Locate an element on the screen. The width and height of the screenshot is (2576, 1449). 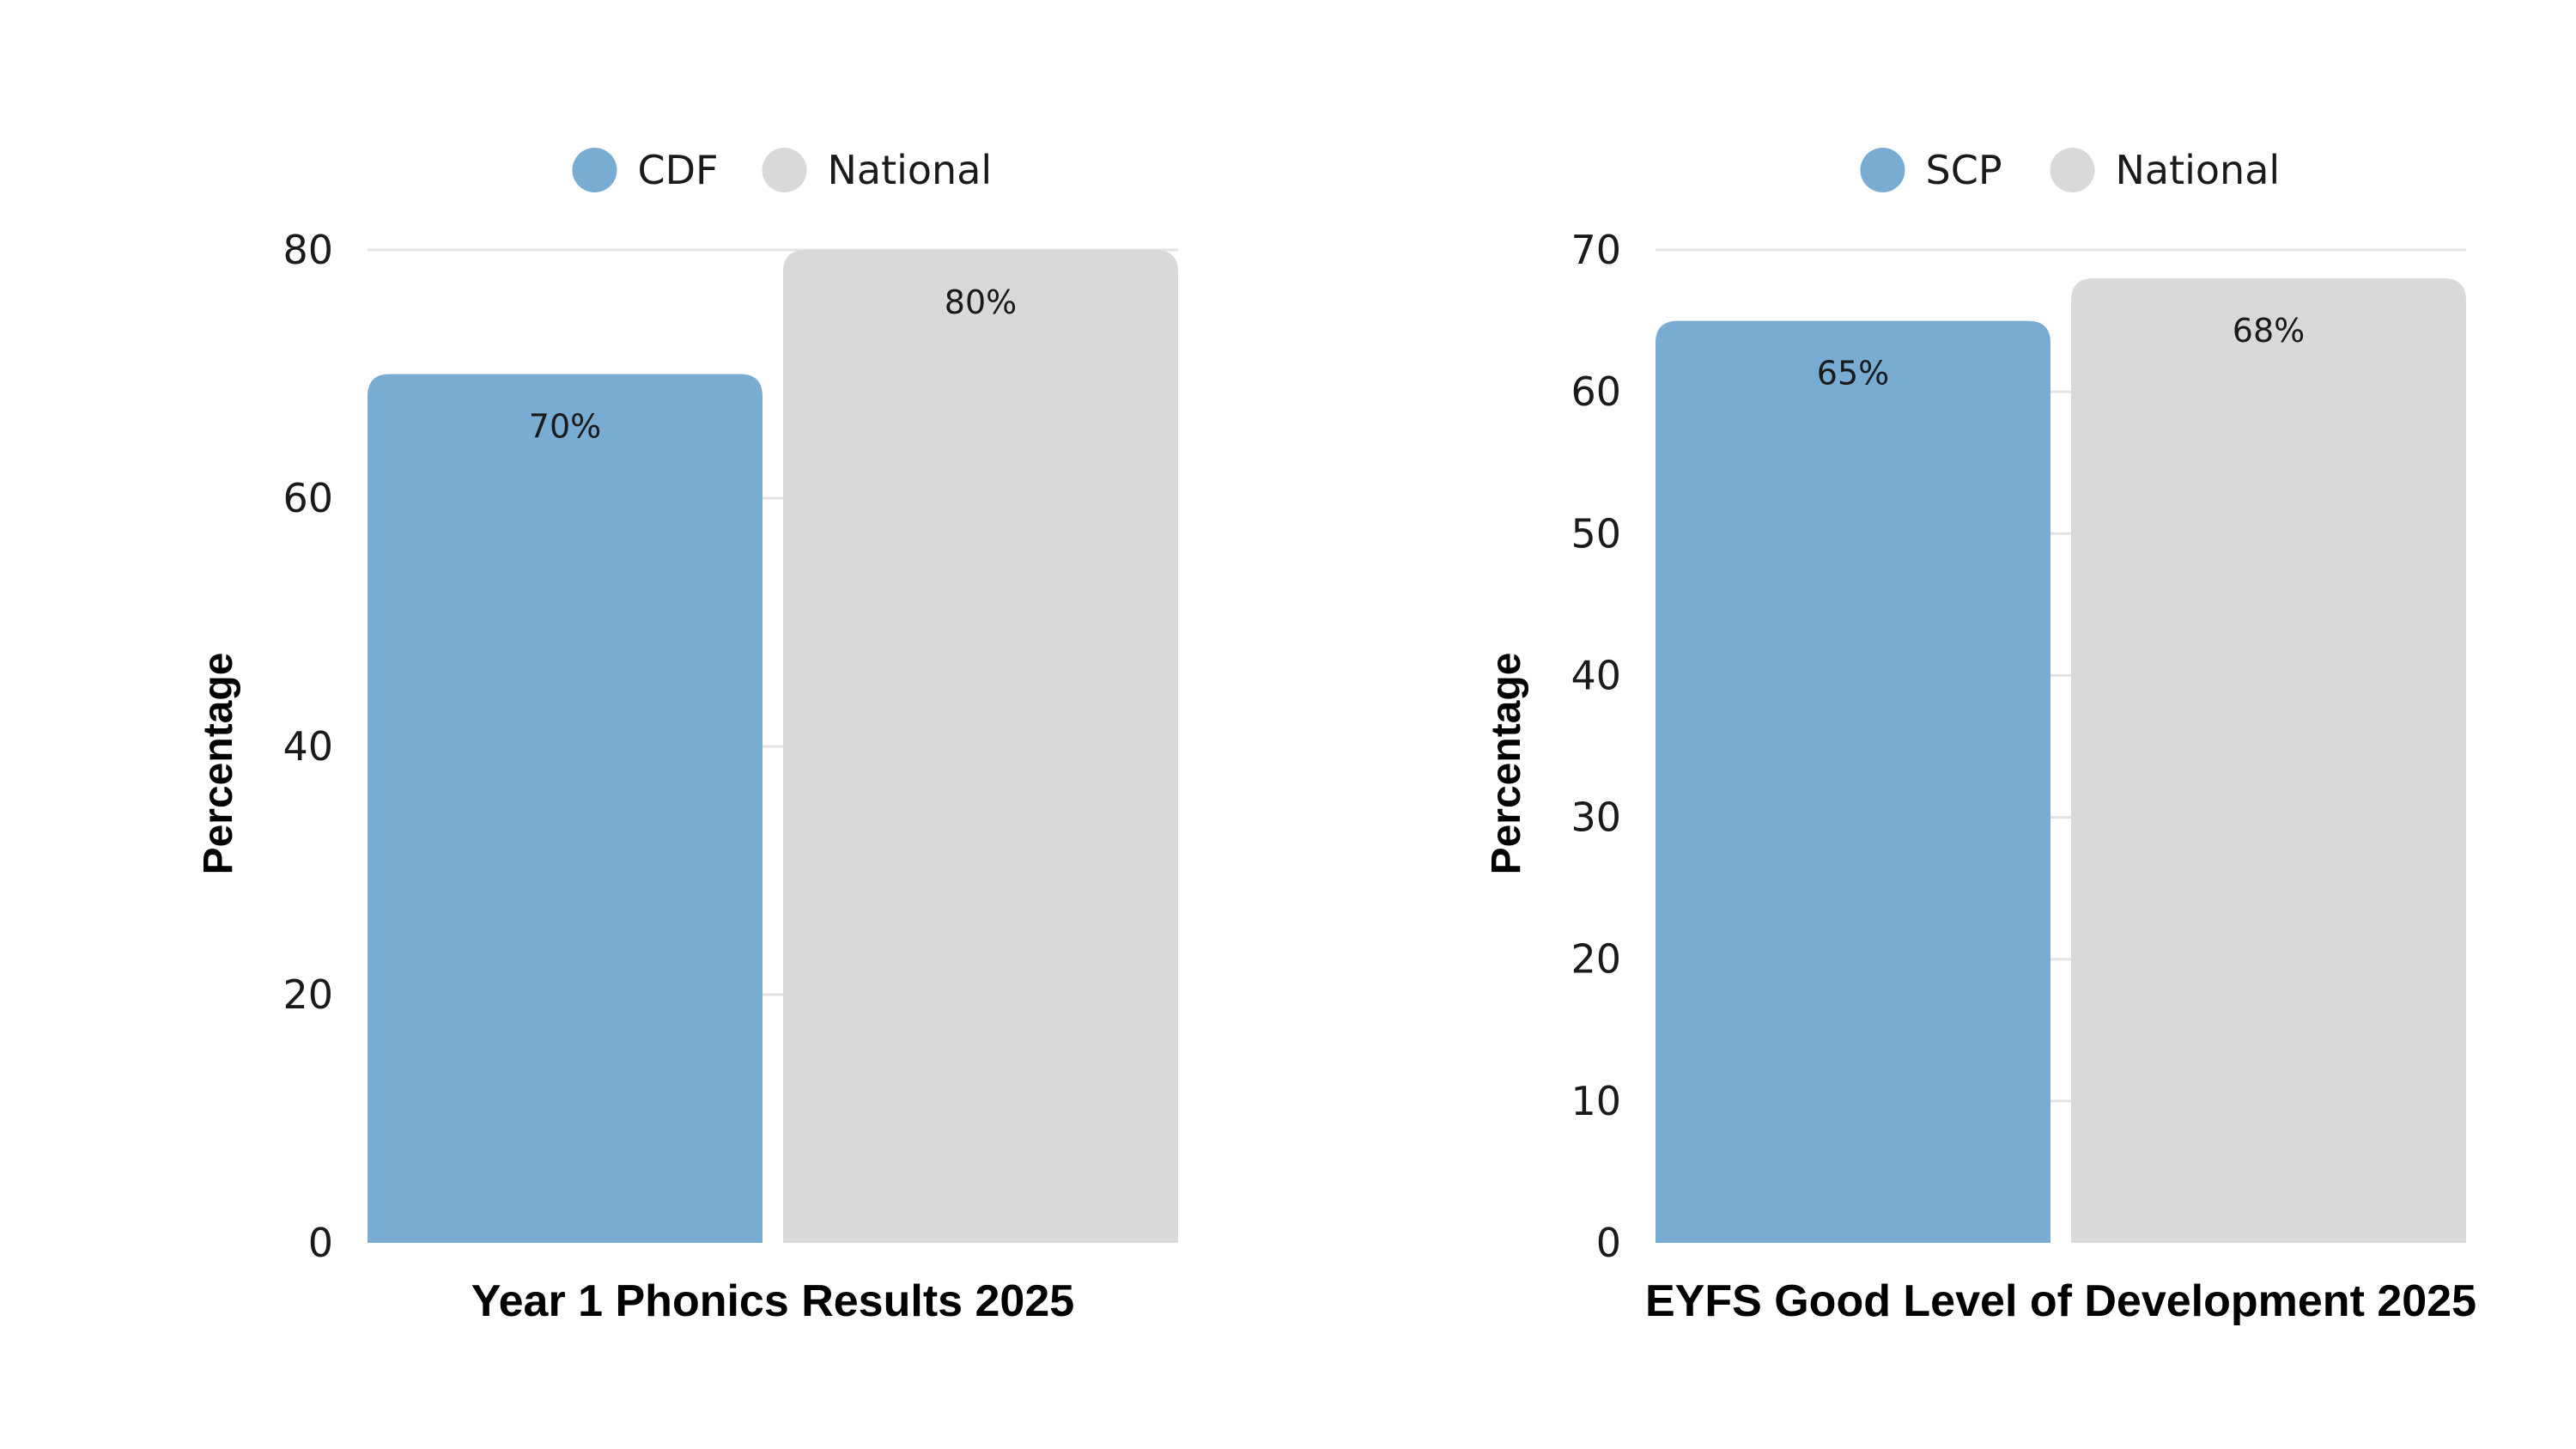
eyfs-y-tick-label: 60 is located at coordinates (1596, 391).